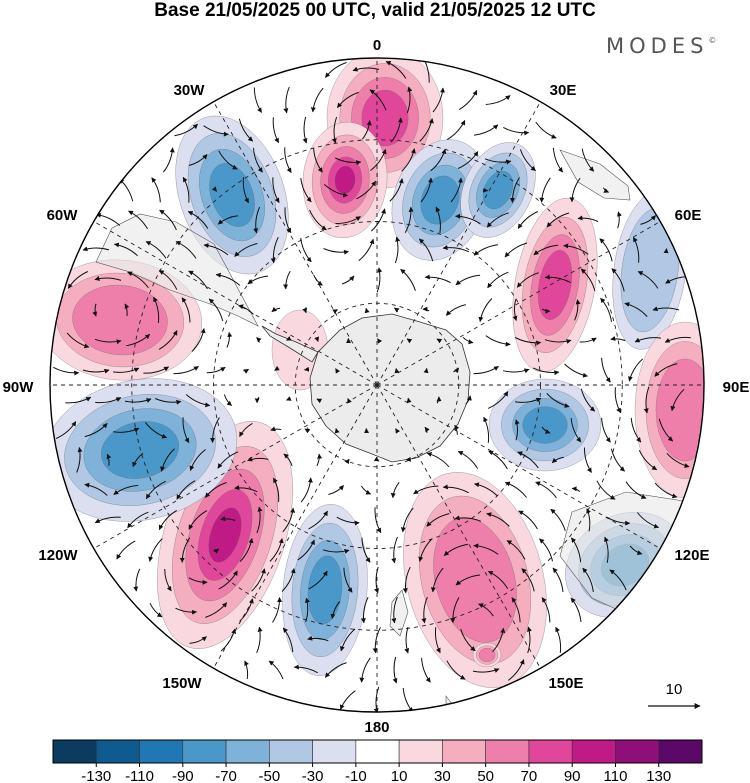 The height and width of the screenshot is (783, 750). Describe the element at coordinates (390, 388) in the screenshot. I see `antarctica-landmass` at that location.